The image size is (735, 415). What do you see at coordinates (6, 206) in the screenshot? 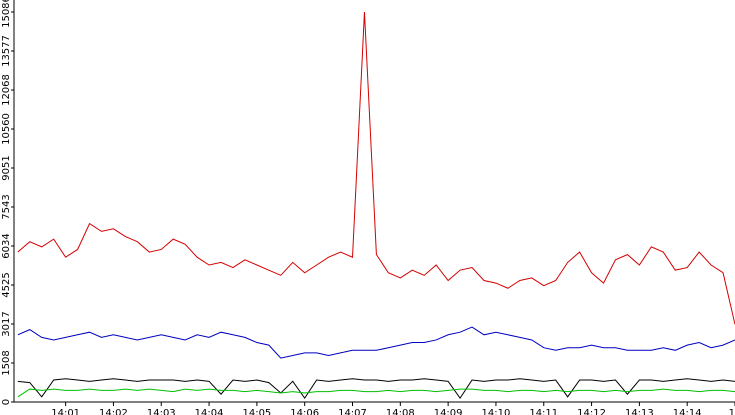
I see `y-tick-label: 7543` at bounding box center [6, 206].